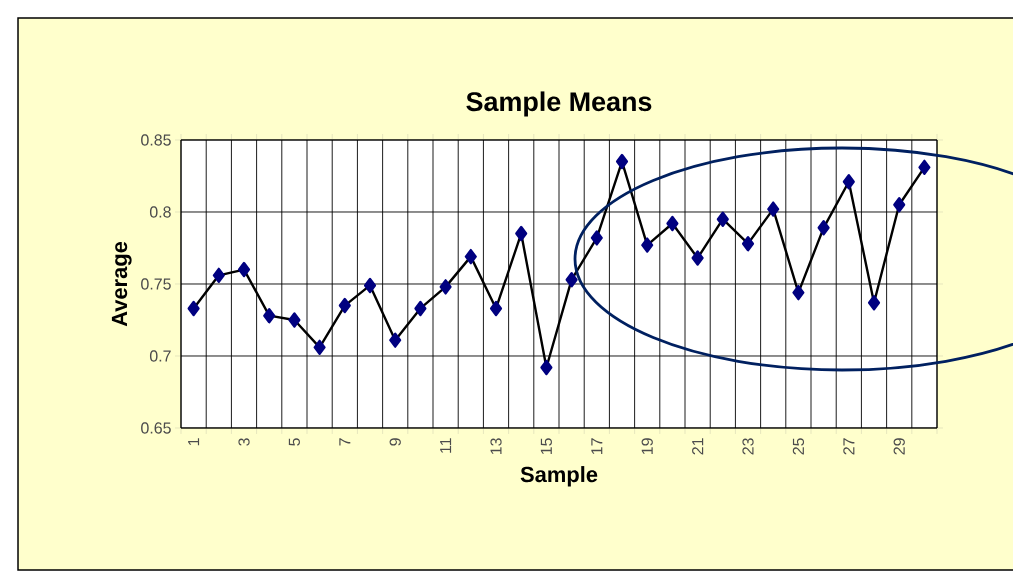 This screenshot has width=1013, height=580. What do you see at coordinates (244, 442) in the screenshot?
I see `x-tick-label: 3` at bounding box center [244, 442].